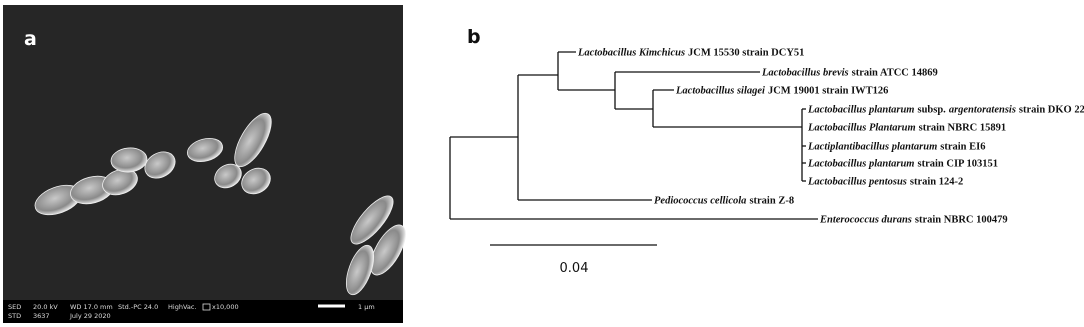 Image resolution: width=1084 pixels, height=327 pixels. What do you see at coordinates (746, 53) in the screenshot?
I see `leaf-text: JCM 15530 strain DCY51` at bounding box center [746, 53].